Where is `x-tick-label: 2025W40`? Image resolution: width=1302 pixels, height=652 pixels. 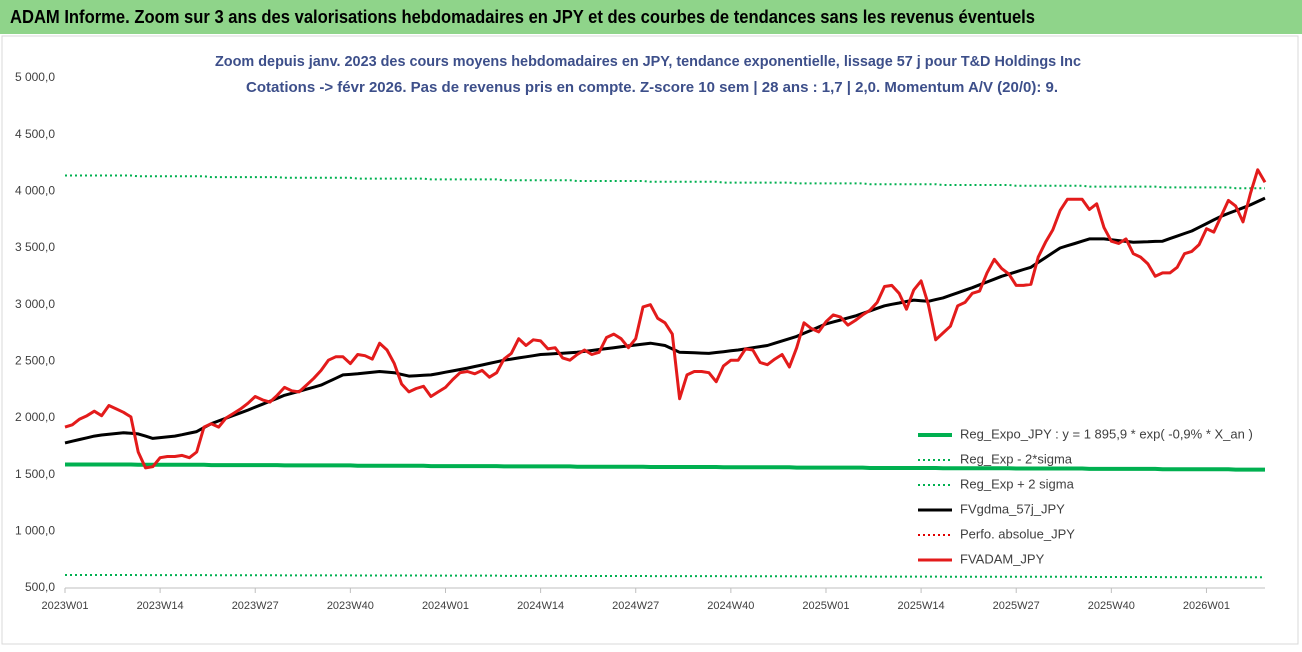
x-tick-label: 2025W40 is located at coordinates (1111, 606).